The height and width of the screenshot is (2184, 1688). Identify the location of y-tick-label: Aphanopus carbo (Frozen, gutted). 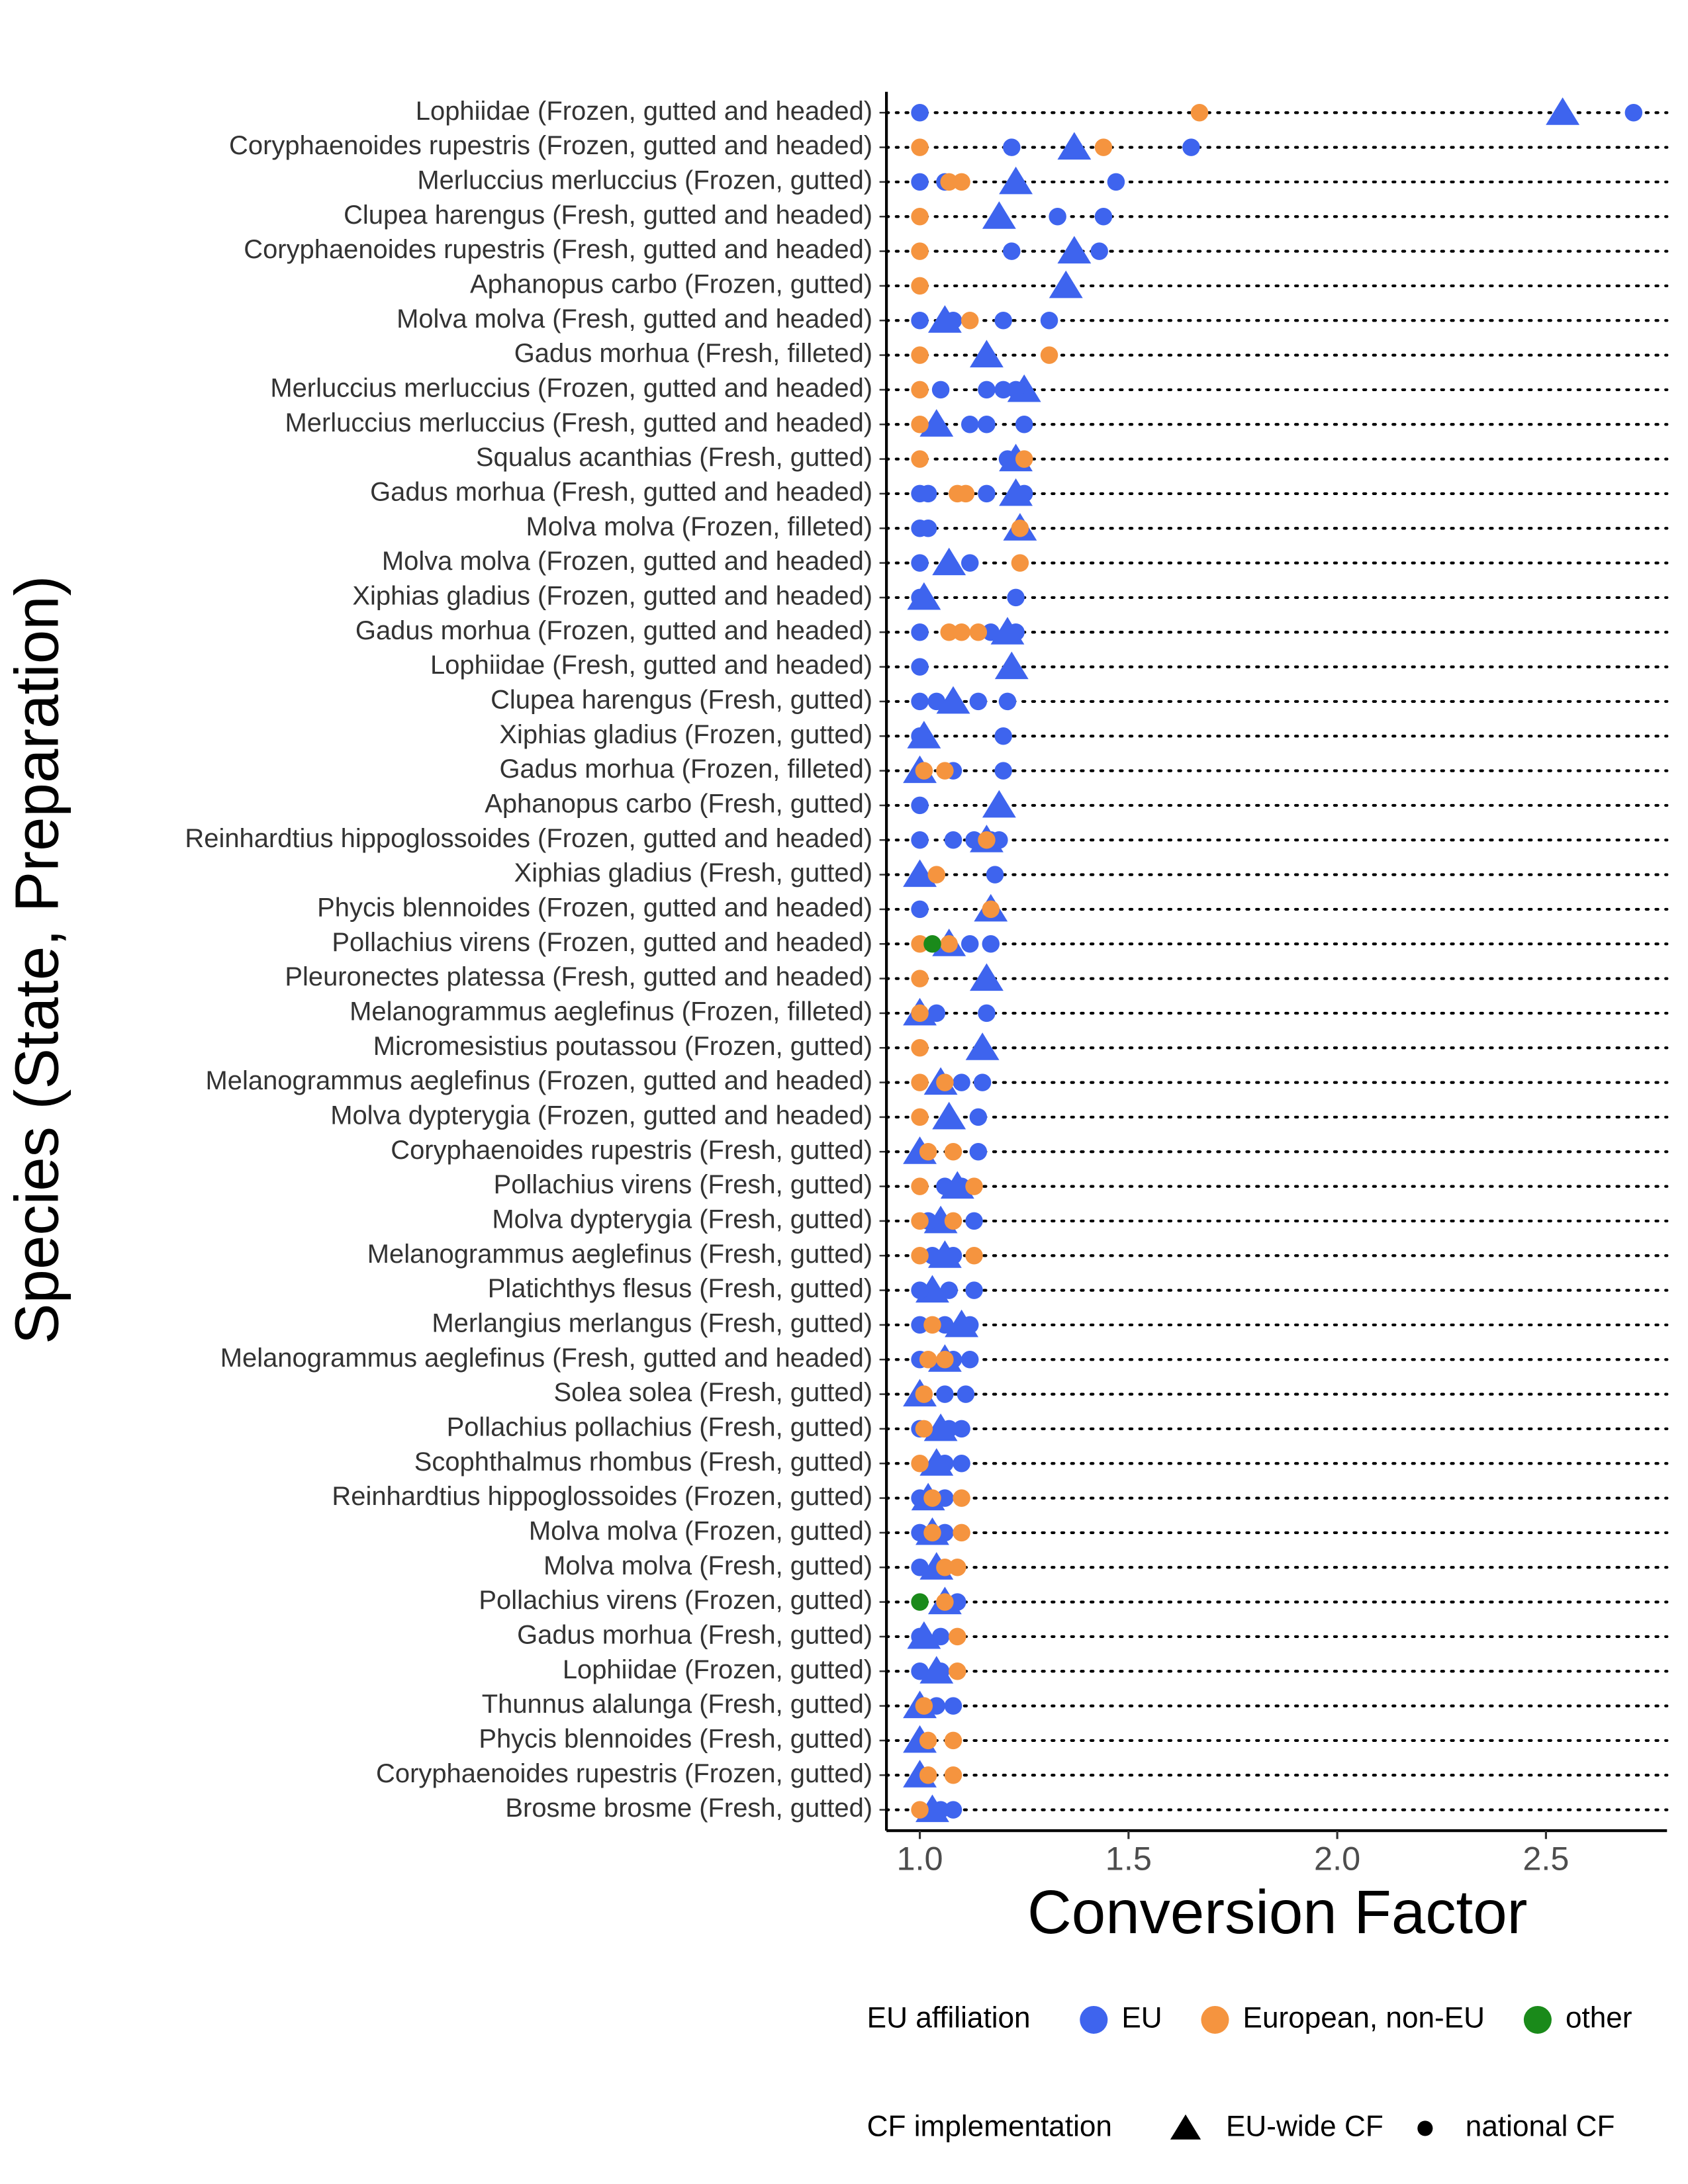
(671, 283).